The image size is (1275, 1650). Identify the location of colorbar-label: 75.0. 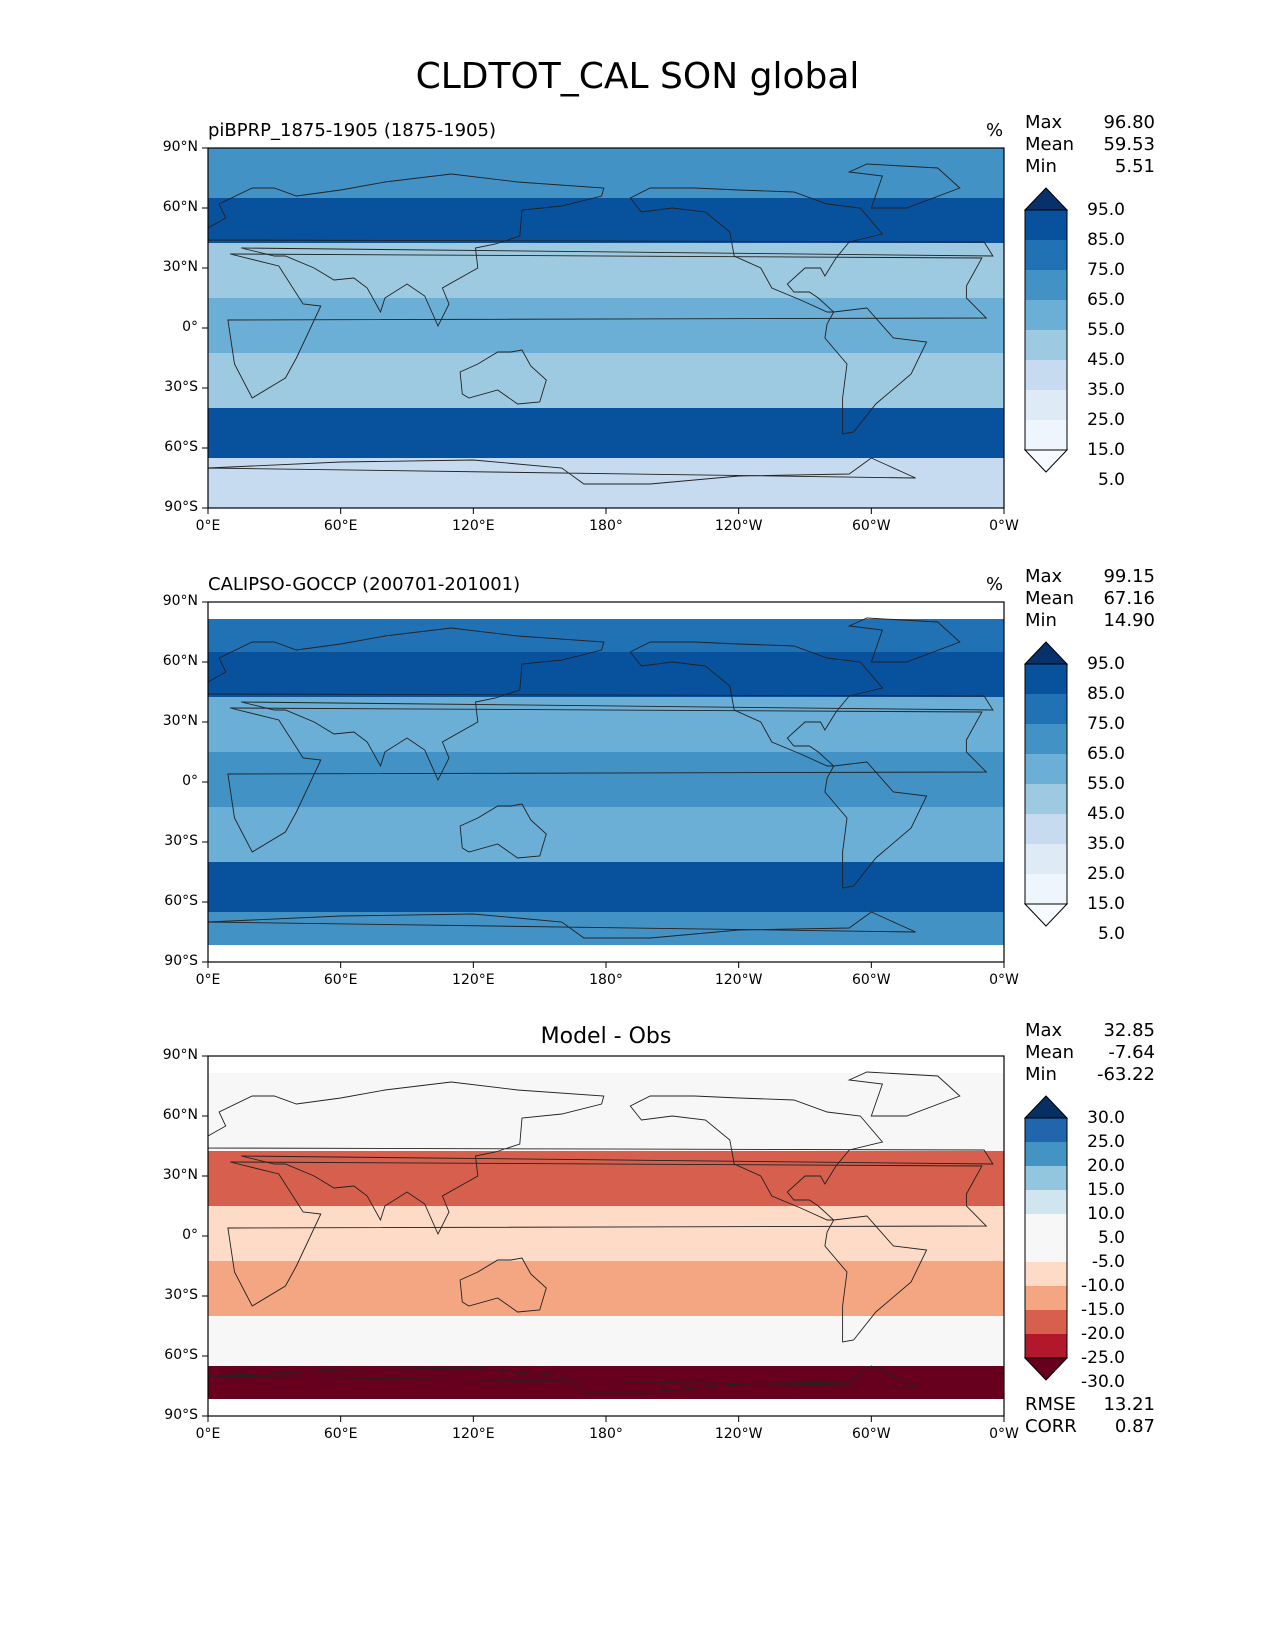
(1106, 270).